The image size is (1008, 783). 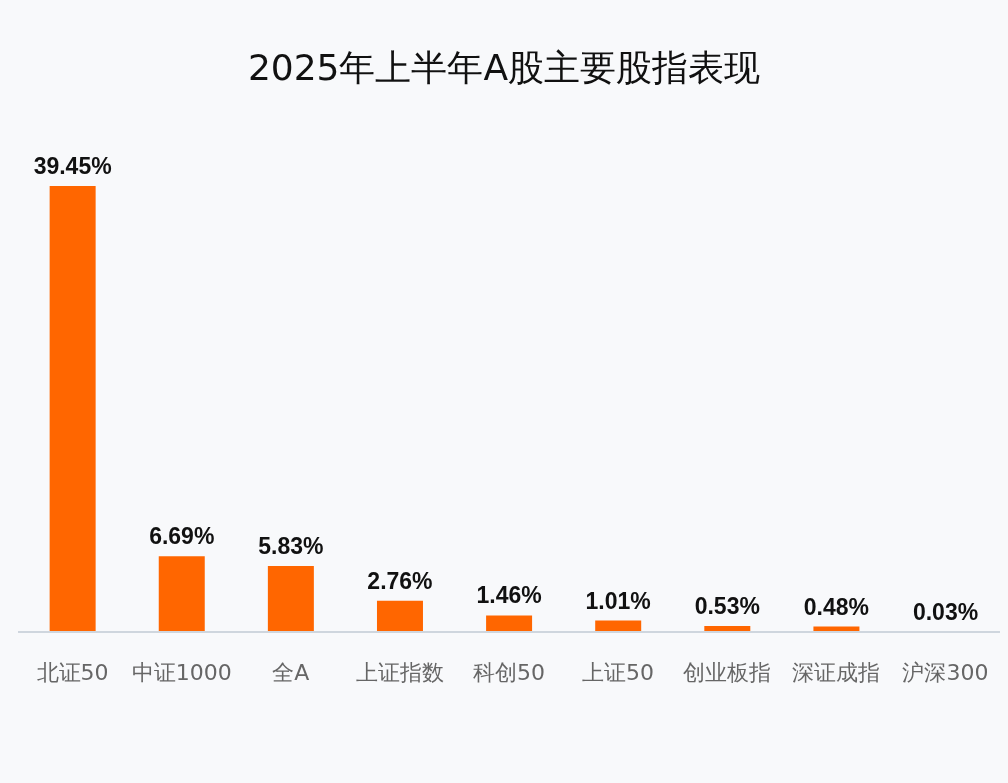 I want to click on data-label: 0.03%, so click(x=945, y=611).